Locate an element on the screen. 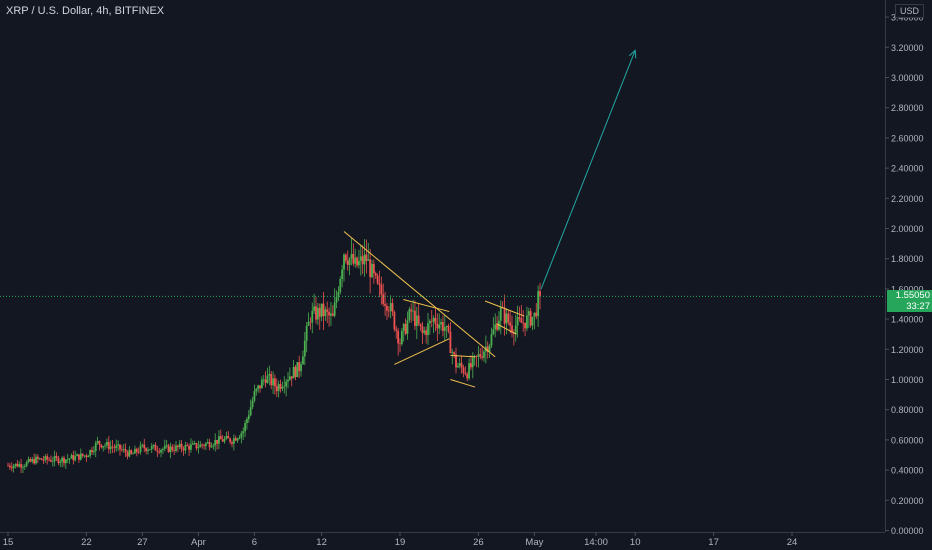  price-tick-label: 2.00000 is located at coordinates (907, 229).